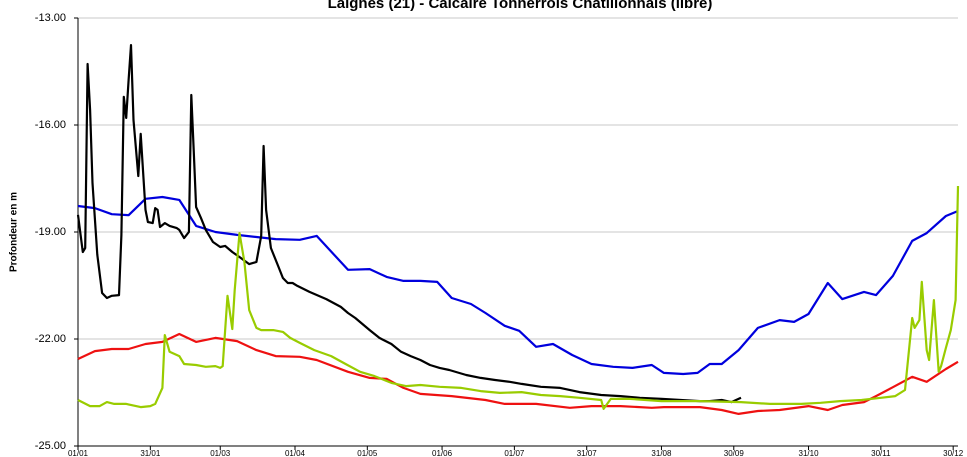 Image resolution: width=967 pixels, height=457 pixels. I want to click on x-tick-label: 30/11, so click(881, 453).